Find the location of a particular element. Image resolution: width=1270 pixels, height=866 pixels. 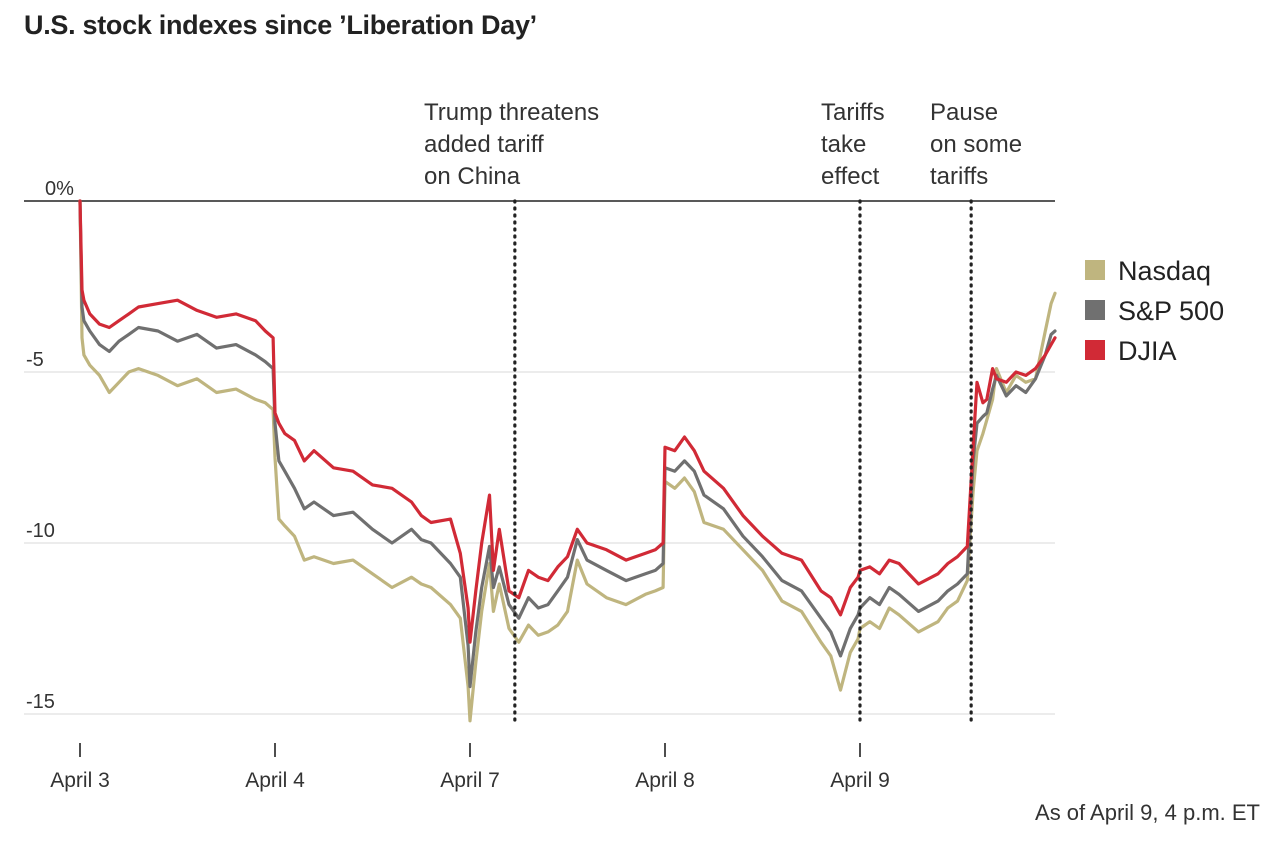

annotation-text: Tariffs is located at coordinates (853, 112).